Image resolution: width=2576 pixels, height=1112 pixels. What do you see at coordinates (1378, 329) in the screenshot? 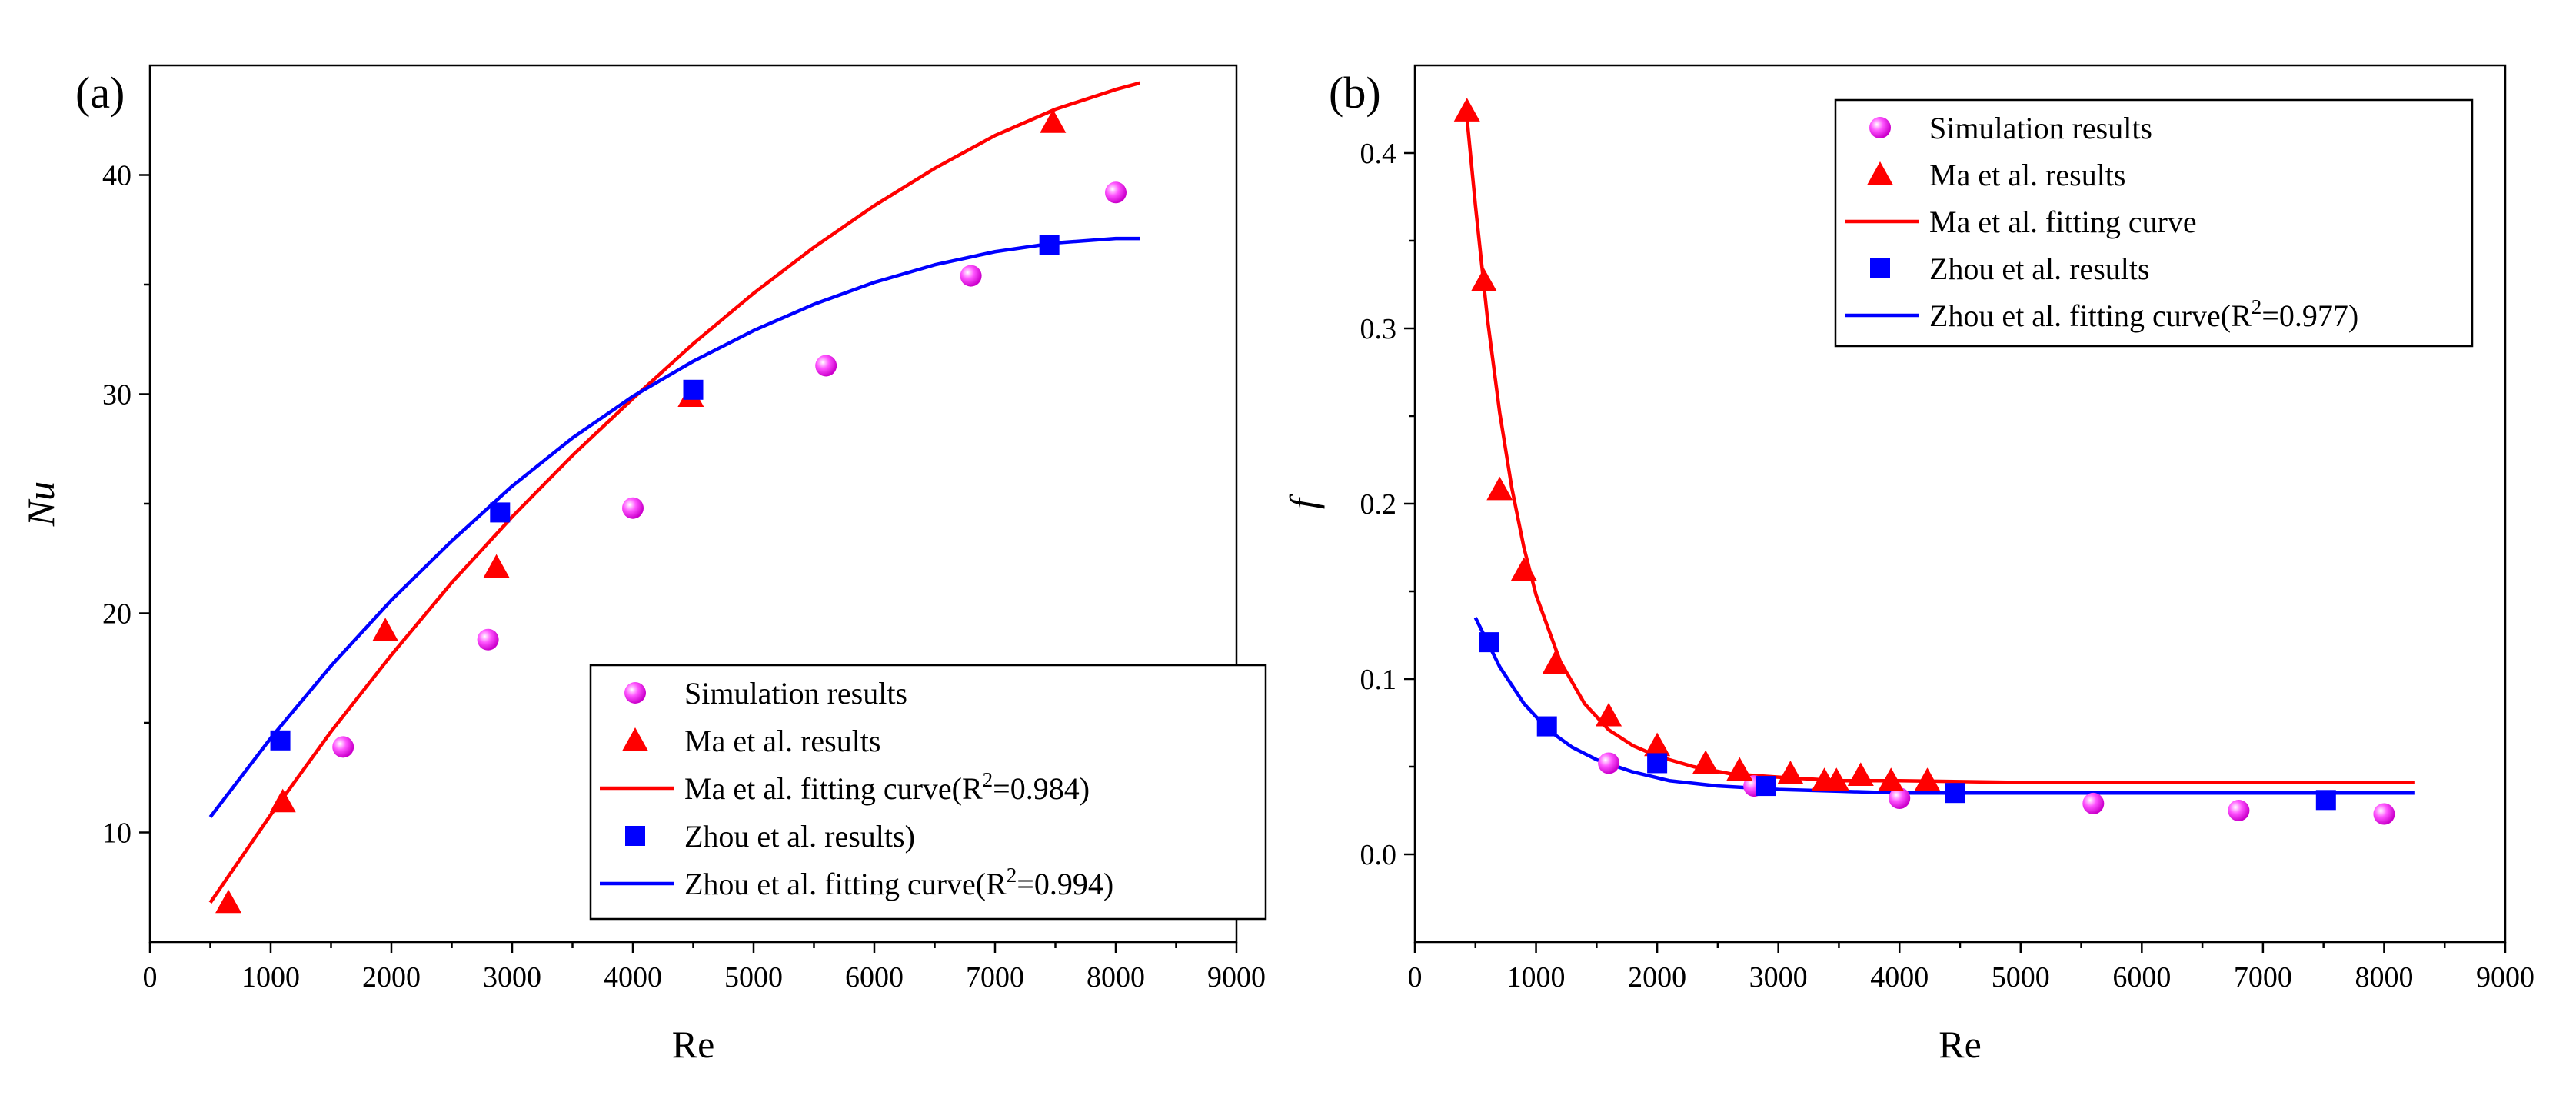
I see `y-tick-label: 0.3` at bounding box center [1378, 329].